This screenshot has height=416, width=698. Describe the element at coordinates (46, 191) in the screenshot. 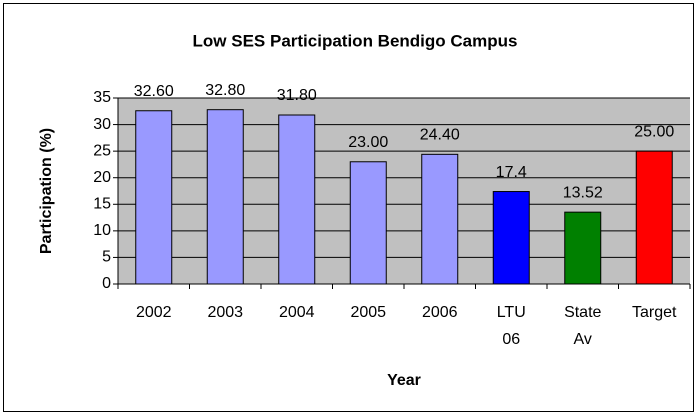

I see `y-axis-label: Participation (%)` at that location.